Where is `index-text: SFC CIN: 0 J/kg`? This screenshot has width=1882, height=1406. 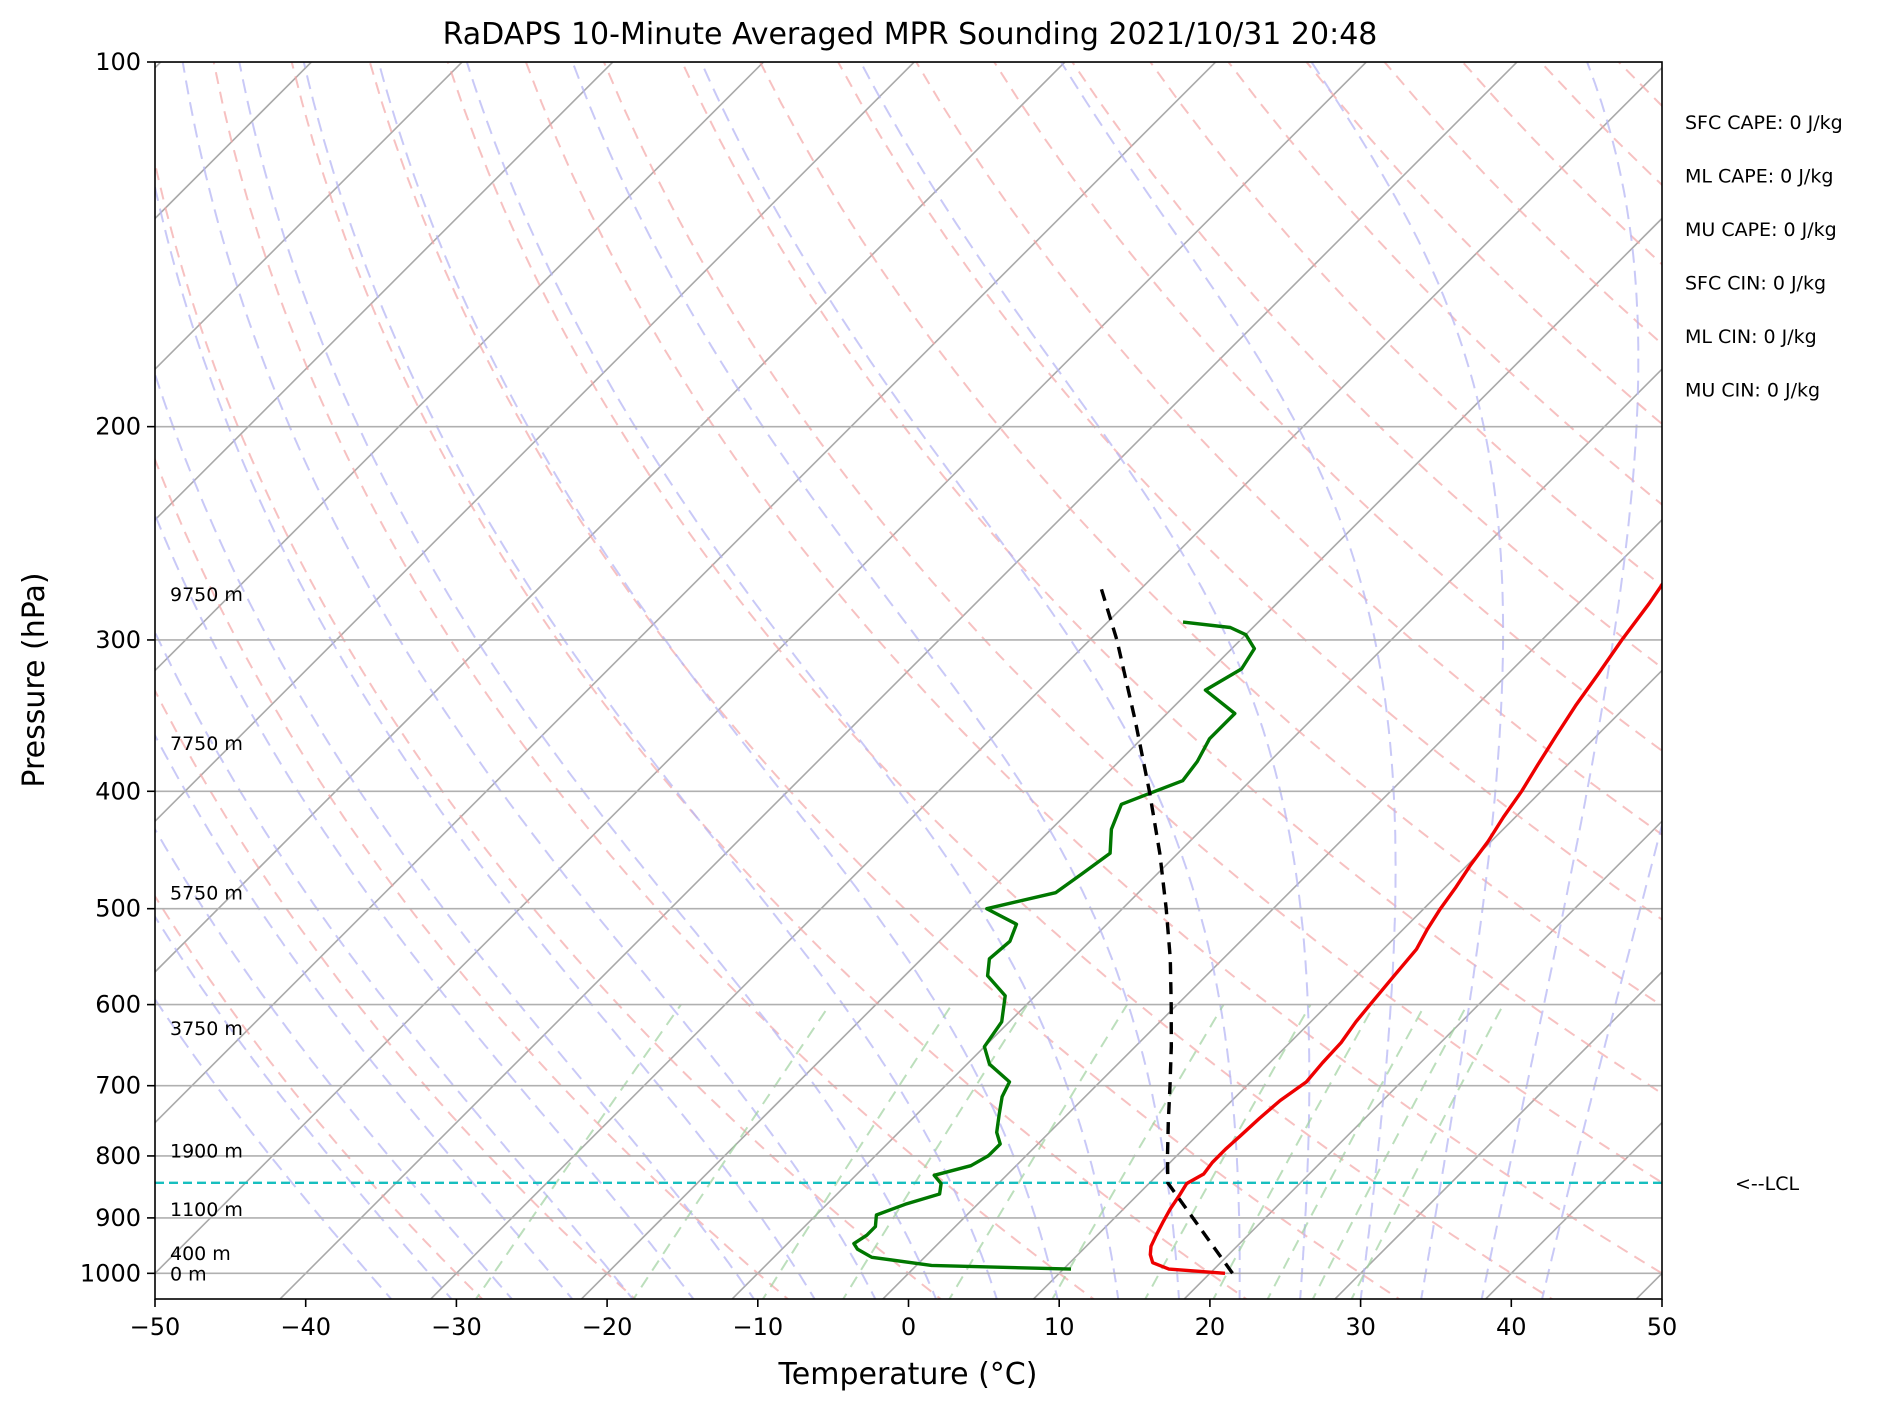
index-text: SFC CIN: 0 J/kg is located at coordinates (1755, 284).